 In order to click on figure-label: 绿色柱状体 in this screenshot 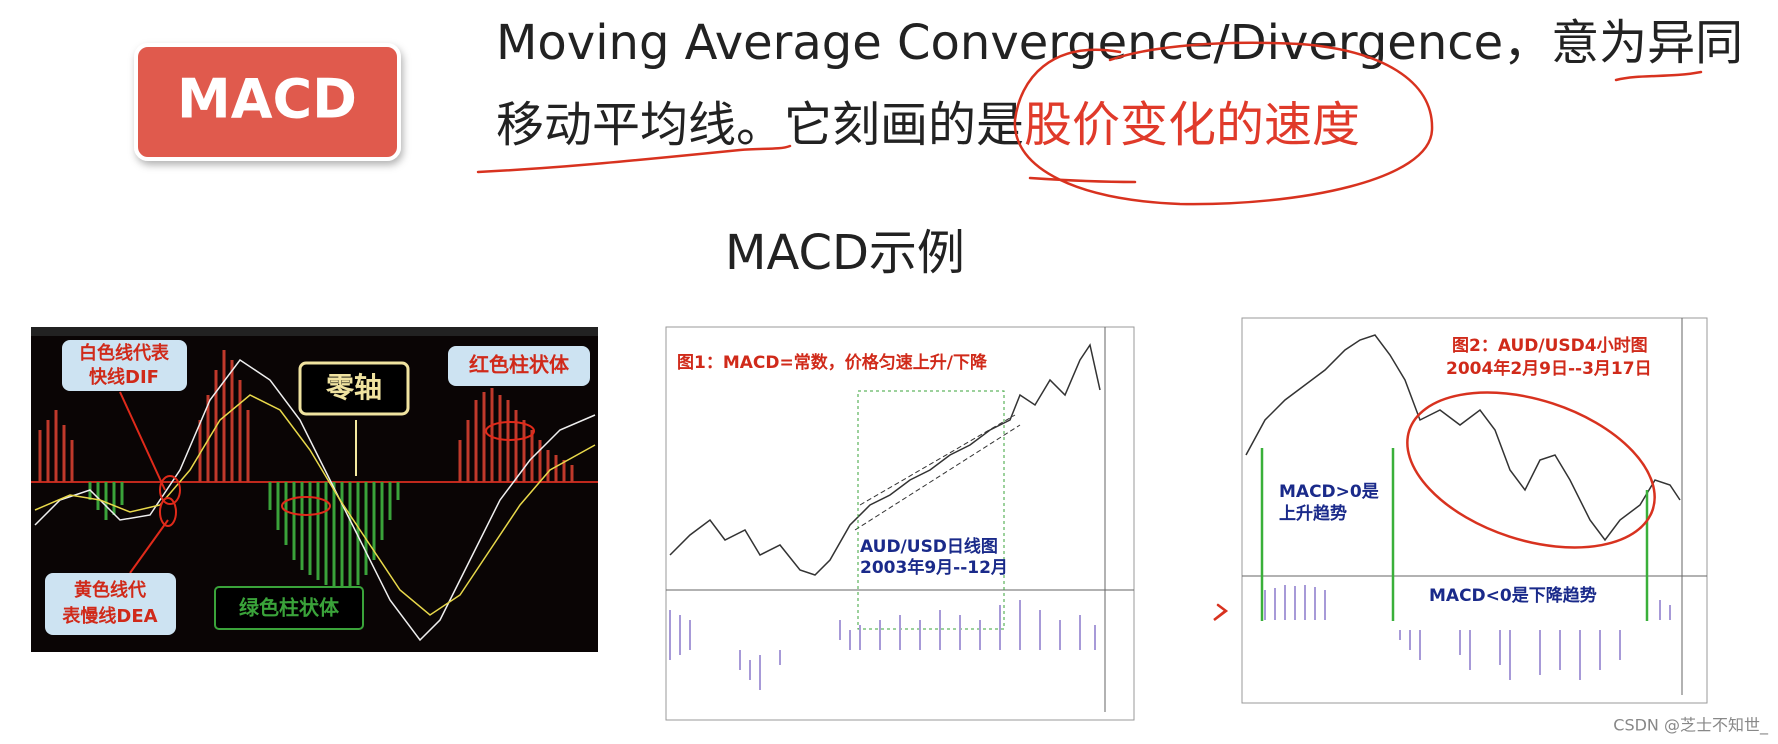, I will do `click(289, 608)`.